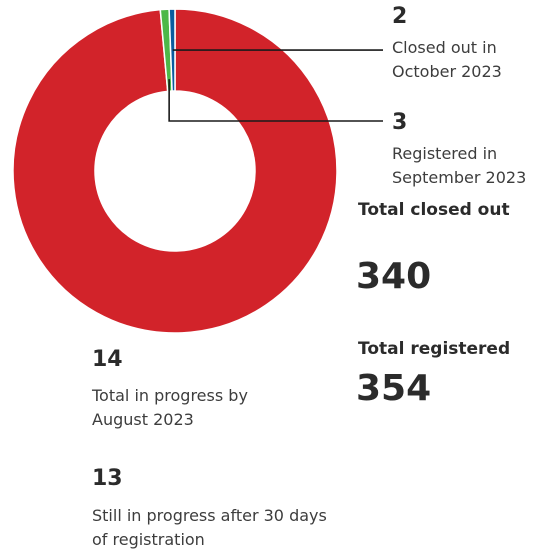 Image resolution: width=555 pixels, height=555 pixels. I want to click on total-registered-label: Total registered, so click(434, 349).